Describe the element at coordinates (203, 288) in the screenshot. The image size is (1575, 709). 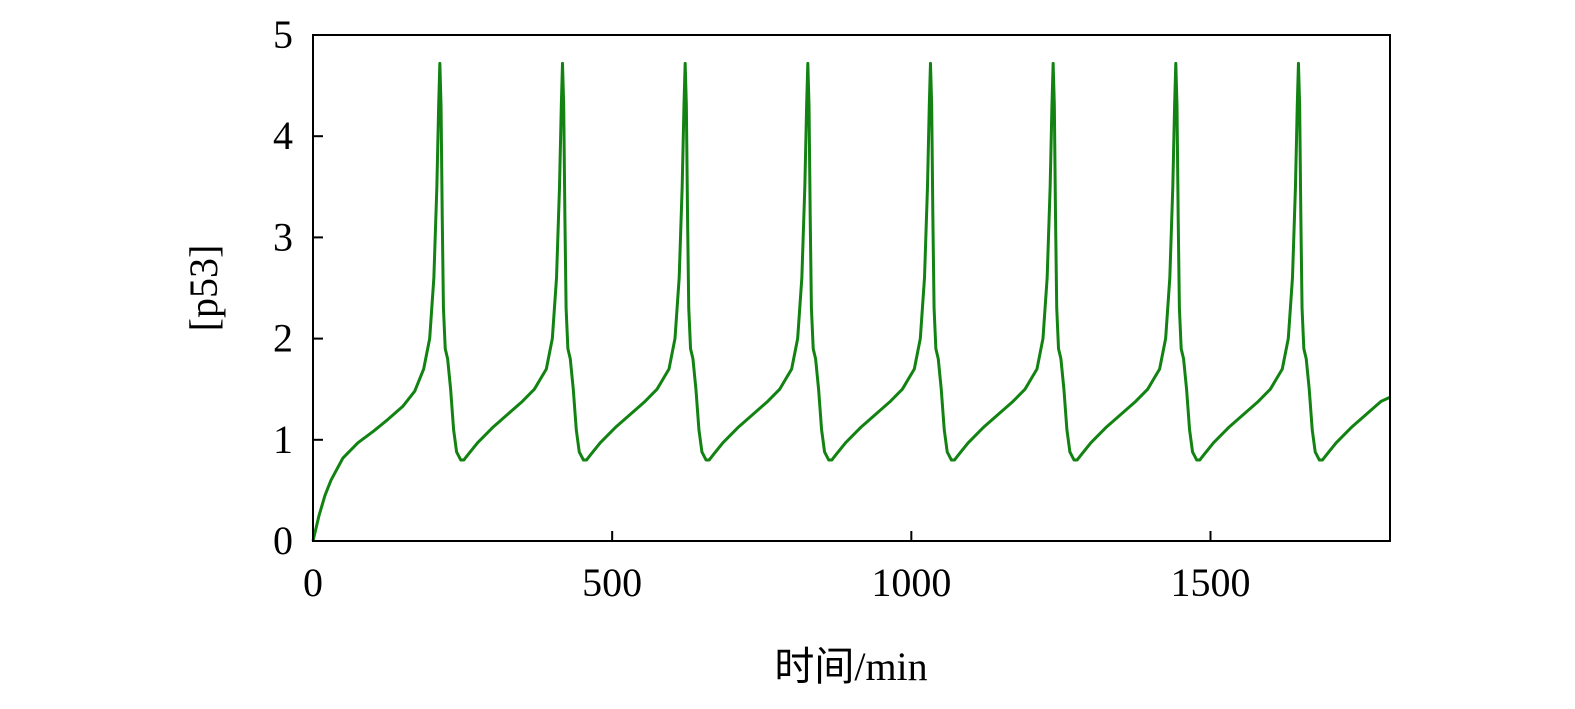
I see `y-axis-label: [p53]` at that location.